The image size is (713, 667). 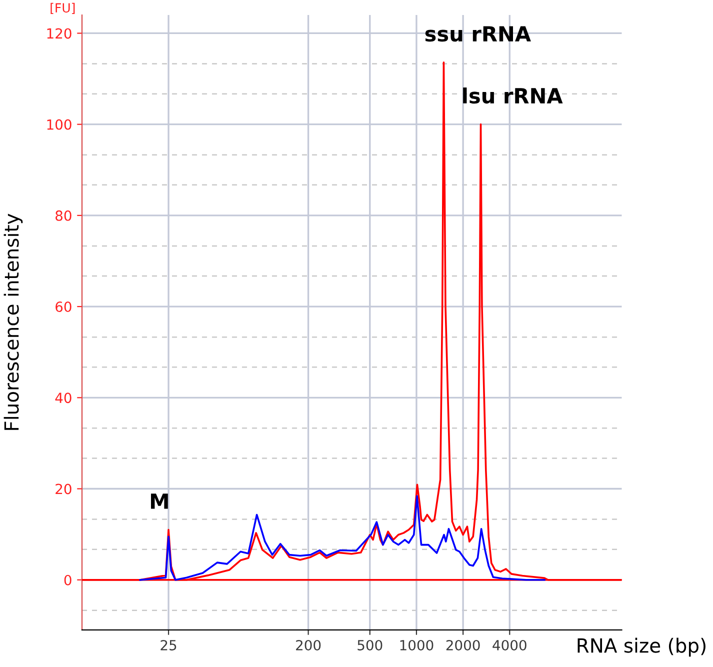 What do you see at coordinates (64, 215) in the screenshot?
I see `y-tick-label: 80` at bounding box center [64, 215].